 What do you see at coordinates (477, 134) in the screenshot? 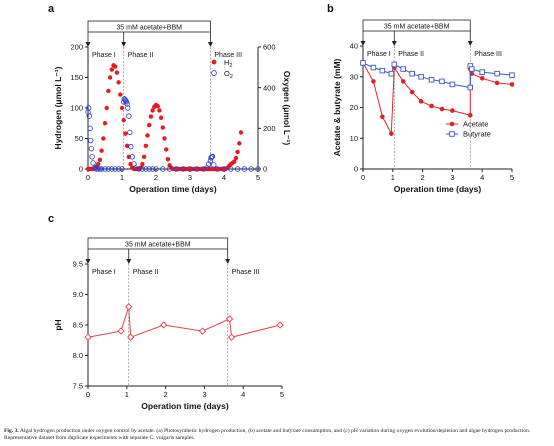
I see `legend-label: Butyrate` at bounding box center [477, 134].